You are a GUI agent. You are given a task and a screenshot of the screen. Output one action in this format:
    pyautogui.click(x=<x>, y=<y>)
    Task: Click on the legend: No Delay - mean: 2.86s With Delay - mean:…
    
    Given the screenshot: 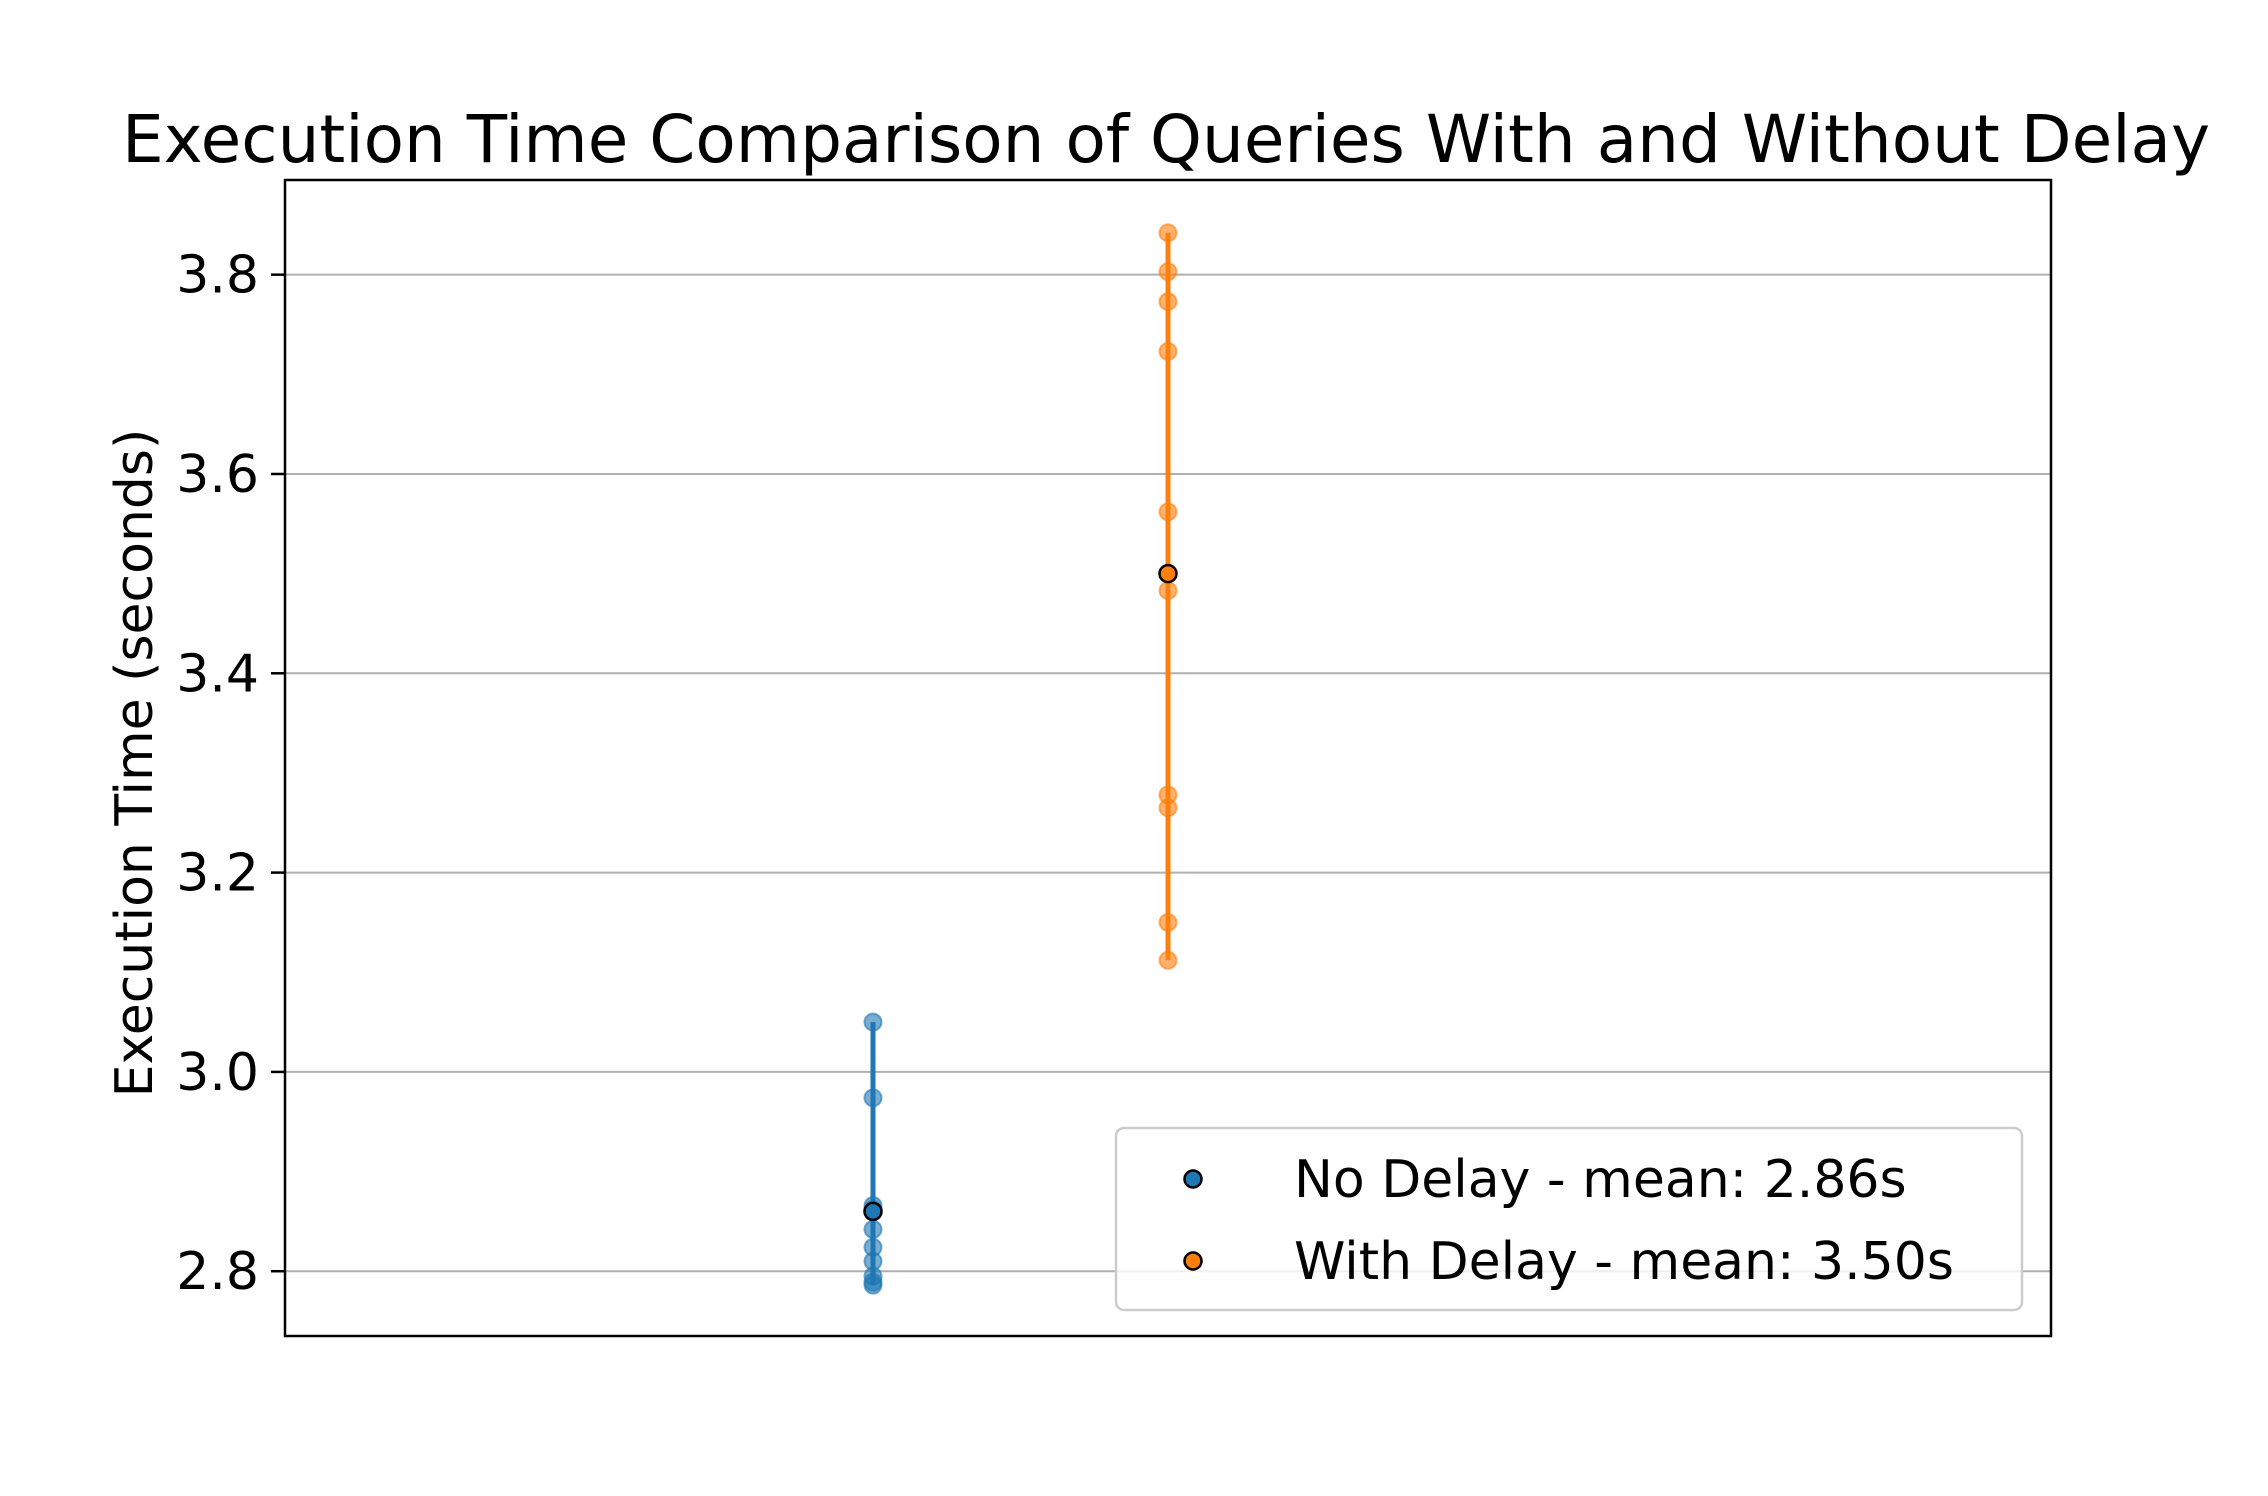 What is the action you would take?
    pyautogui.click(x=1569, y=1219)
    